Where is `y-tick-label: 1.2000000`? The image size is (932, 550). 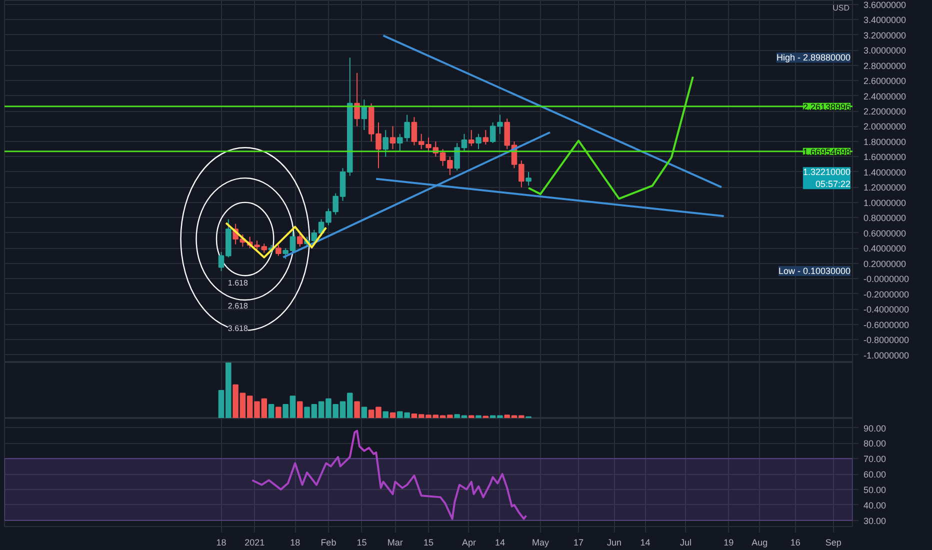
y-tick-label: 1.2000000 is located at coordinates (885, 187).